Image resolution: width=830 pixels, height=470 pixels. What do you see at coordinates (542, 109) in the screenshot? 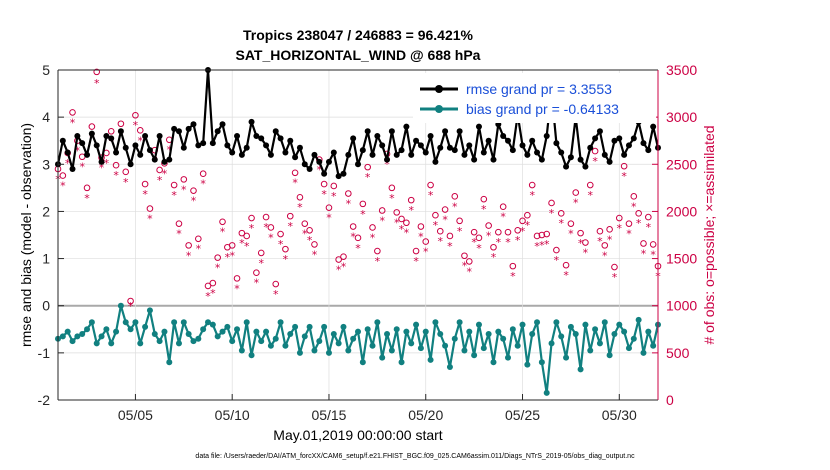
I see `legend-bias-label: bias grand pr = -0.64133` at bounding box center [542, 109].